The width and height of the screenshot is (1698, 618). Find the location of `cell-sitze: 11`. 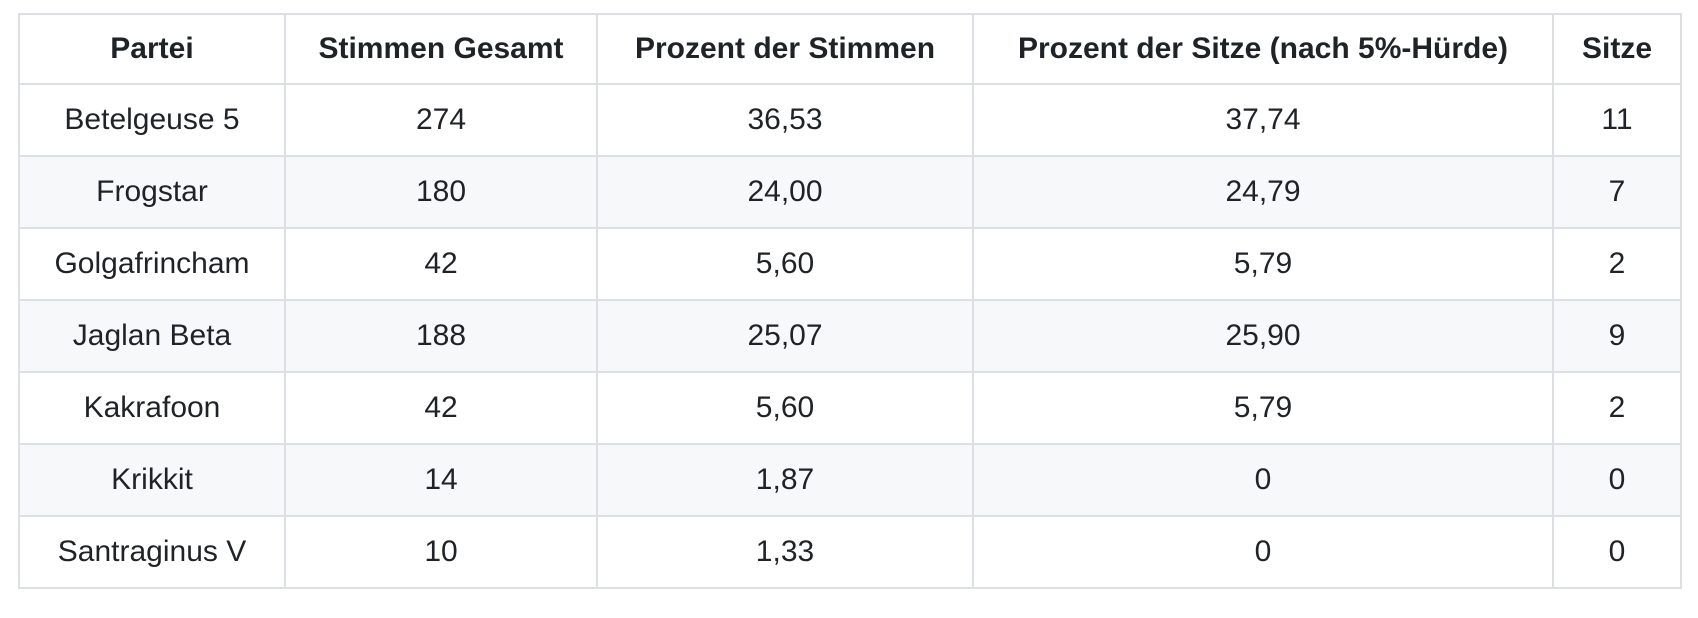

cell-sitze: 11 is located at coordinates (1617, 120).